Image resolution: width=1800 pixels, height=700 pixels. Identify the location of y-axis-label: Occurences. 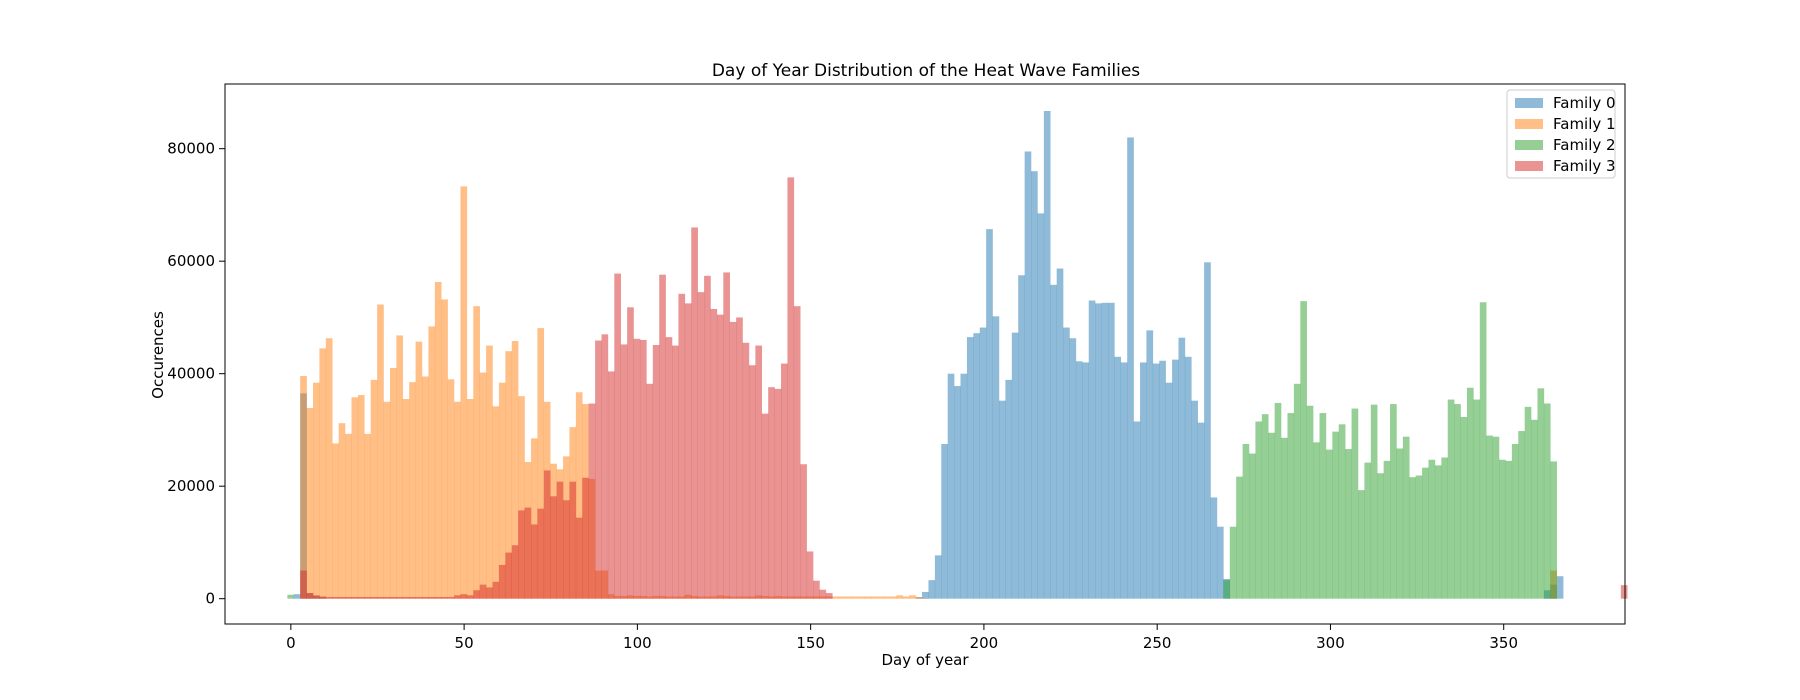
(158, 355).